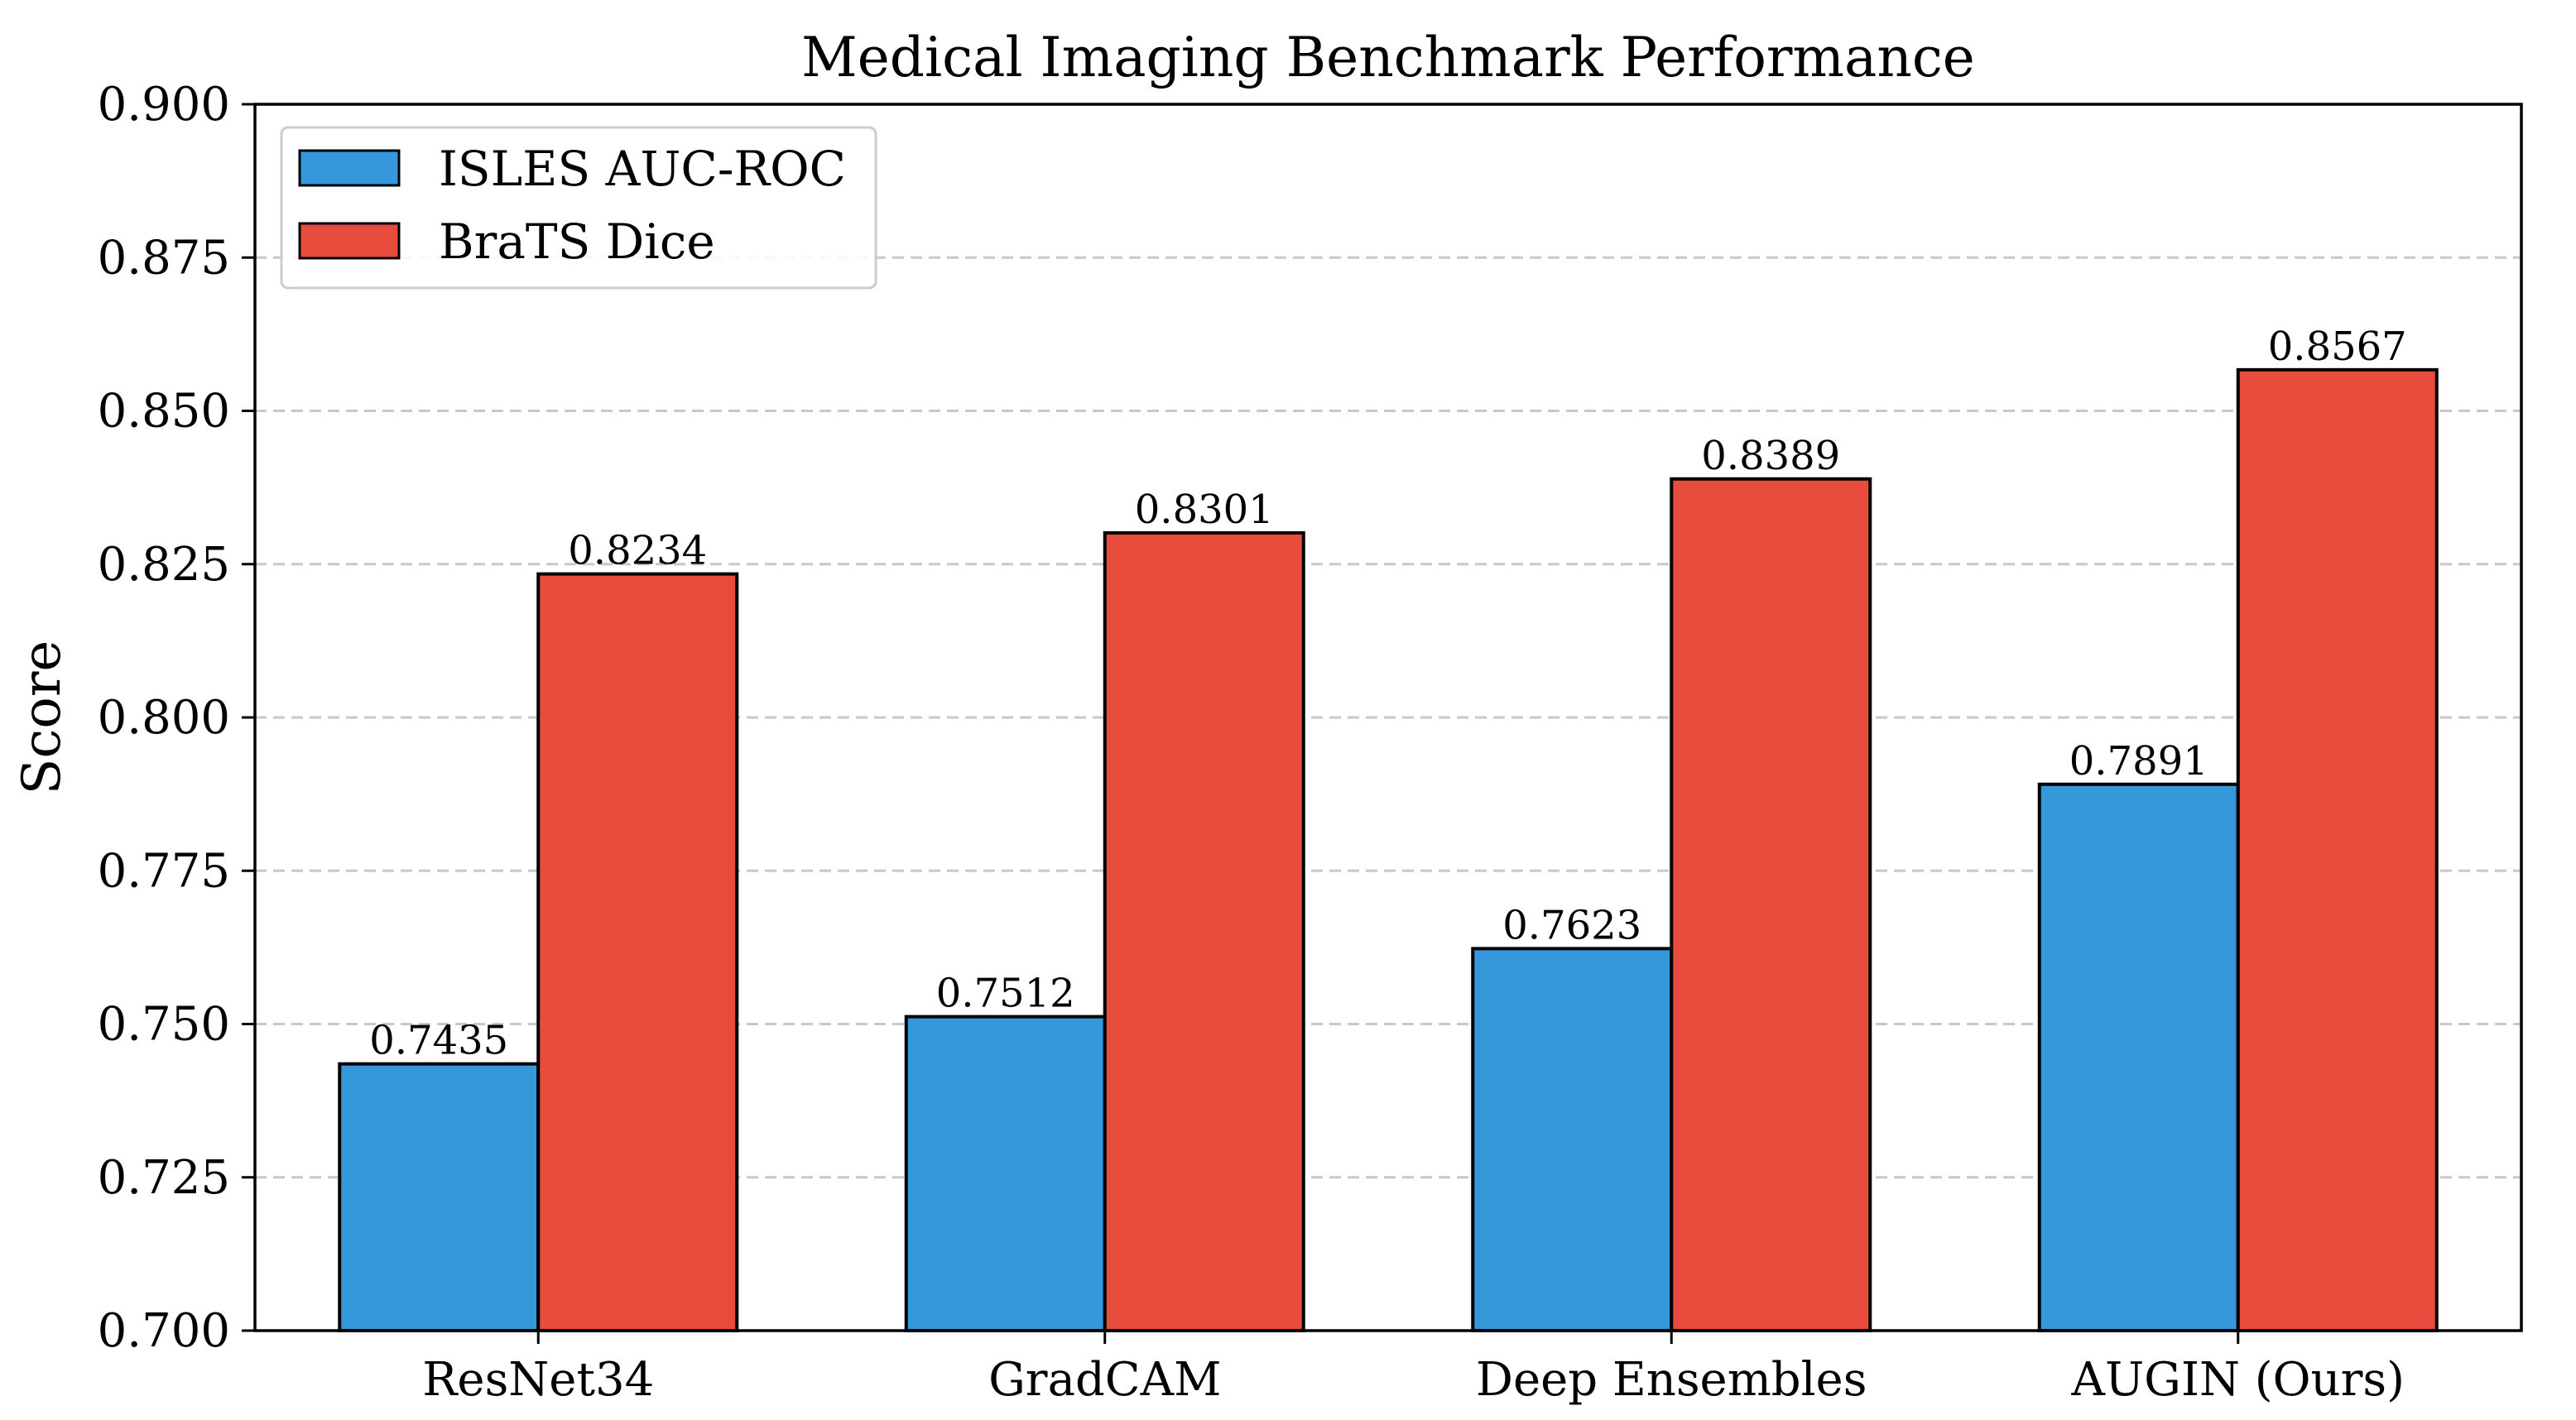 Image resolution: width=2576 pixels, height=1420 pixels. I want to click on y-tick-label: 0.825, so click(164, 565).